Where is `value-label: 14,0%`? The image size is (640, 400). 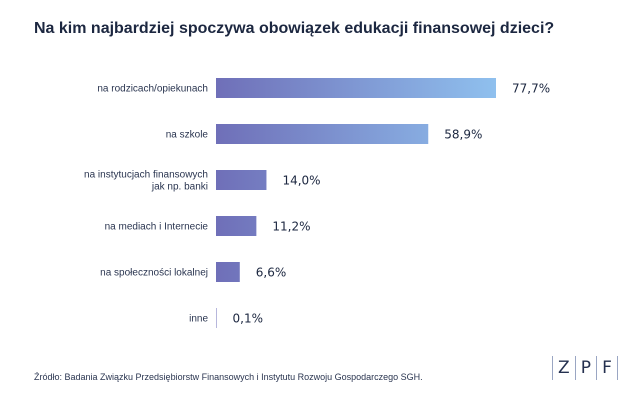 value-label: 14,0% is located at coordinates (301, 181).